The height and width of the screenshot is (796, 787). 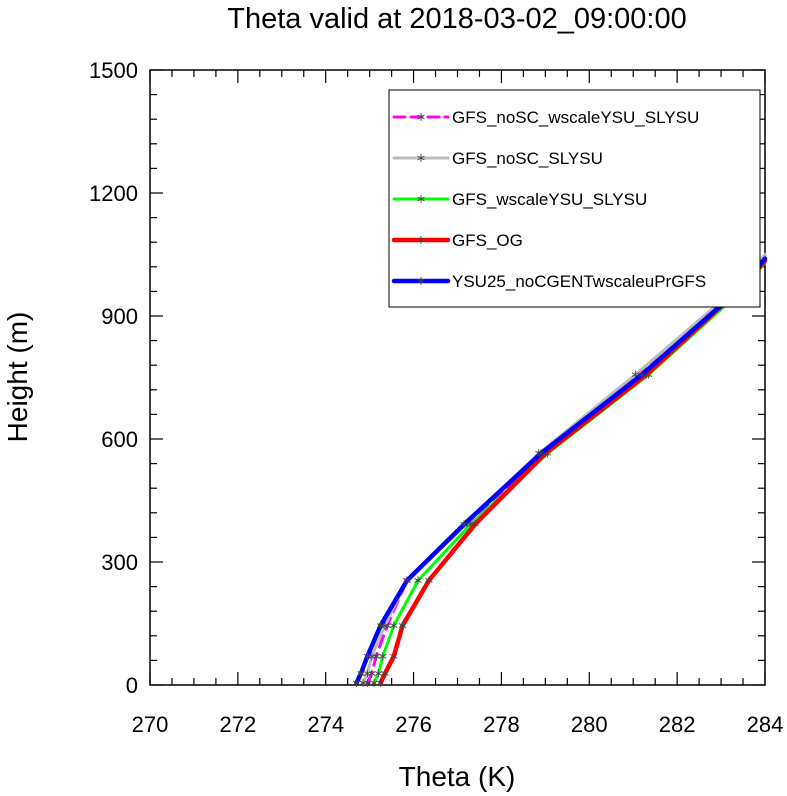 I want to click on y-tick-label: 0, so click(x=132, y=685).